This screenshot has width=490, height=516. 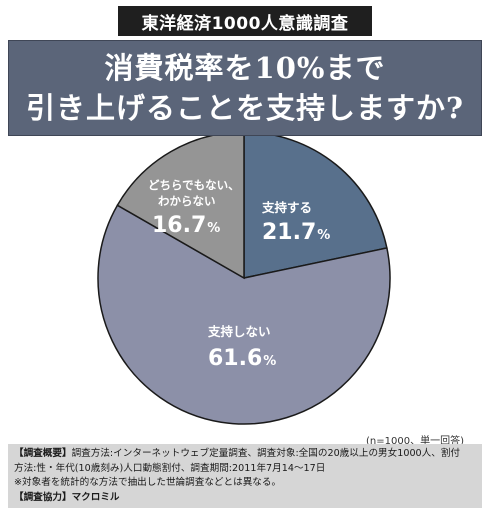 I want to click on survey-line-3: ※対象者を統計的な方法で抽出した世論調査などとは異なる。, so click(x=148, y=482).